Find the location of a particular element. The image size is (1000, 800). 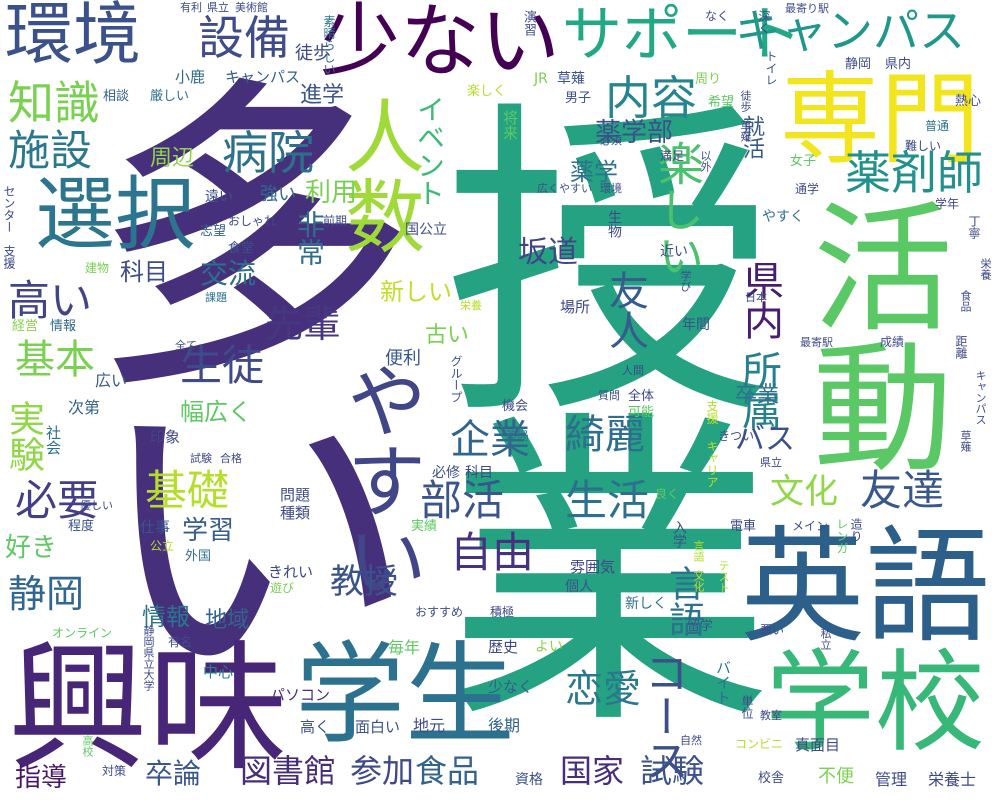

cloud-word: 活動 is located at coordinates (870, 335).